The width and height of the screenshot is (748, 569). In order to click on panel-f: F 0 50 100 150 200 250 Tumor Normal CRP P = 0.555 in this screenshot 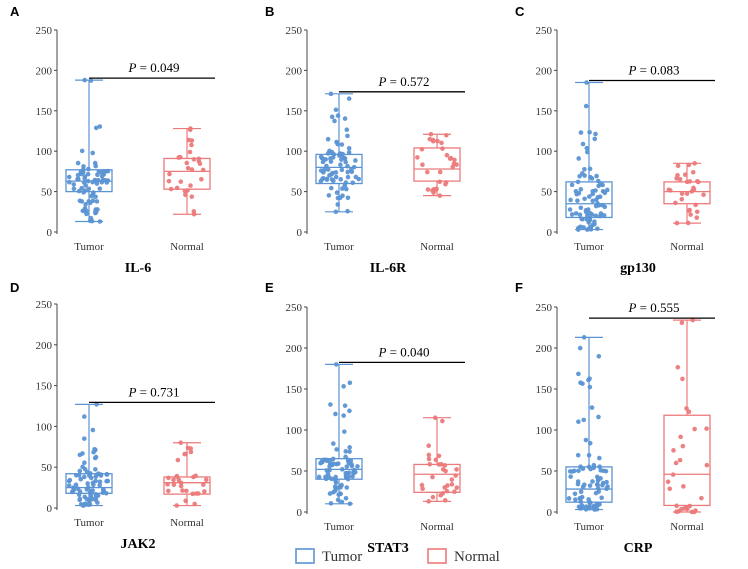, I will do `click(615, 418)`.